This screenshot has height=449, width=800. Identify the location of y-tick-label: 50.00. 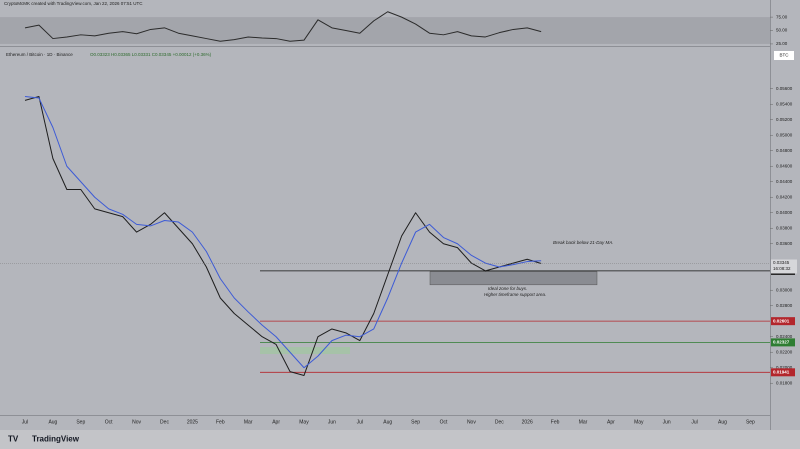
(782, 30).